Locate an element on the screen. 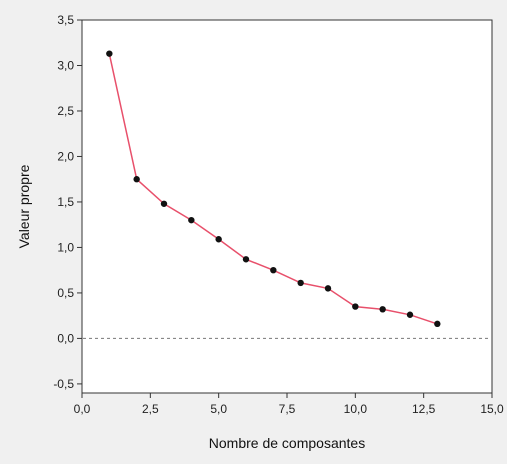 The image size is (507, 464). y-tick-label: -0,5 is located at coordinates (63, 384).